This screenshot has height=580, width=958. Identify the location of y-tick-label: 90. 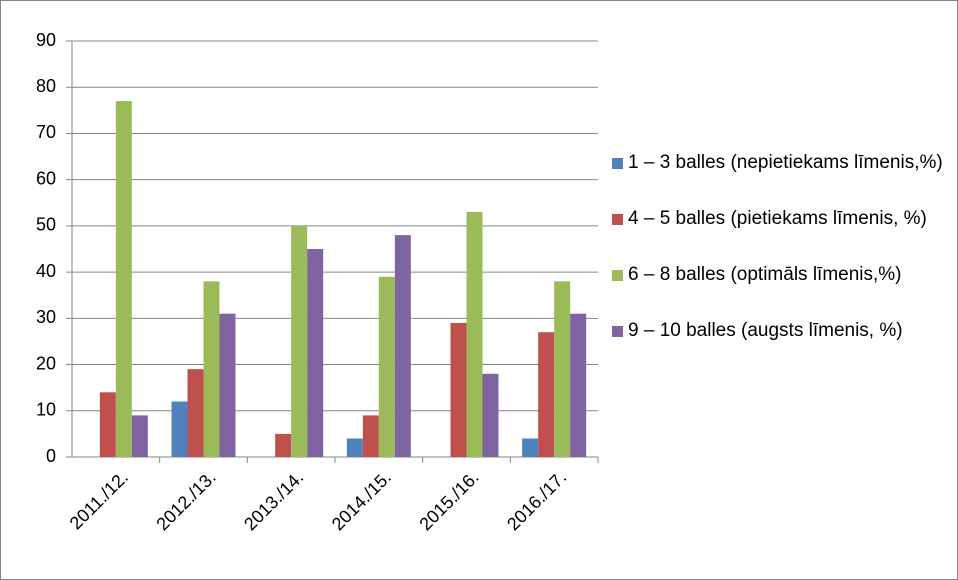
(46, 40).